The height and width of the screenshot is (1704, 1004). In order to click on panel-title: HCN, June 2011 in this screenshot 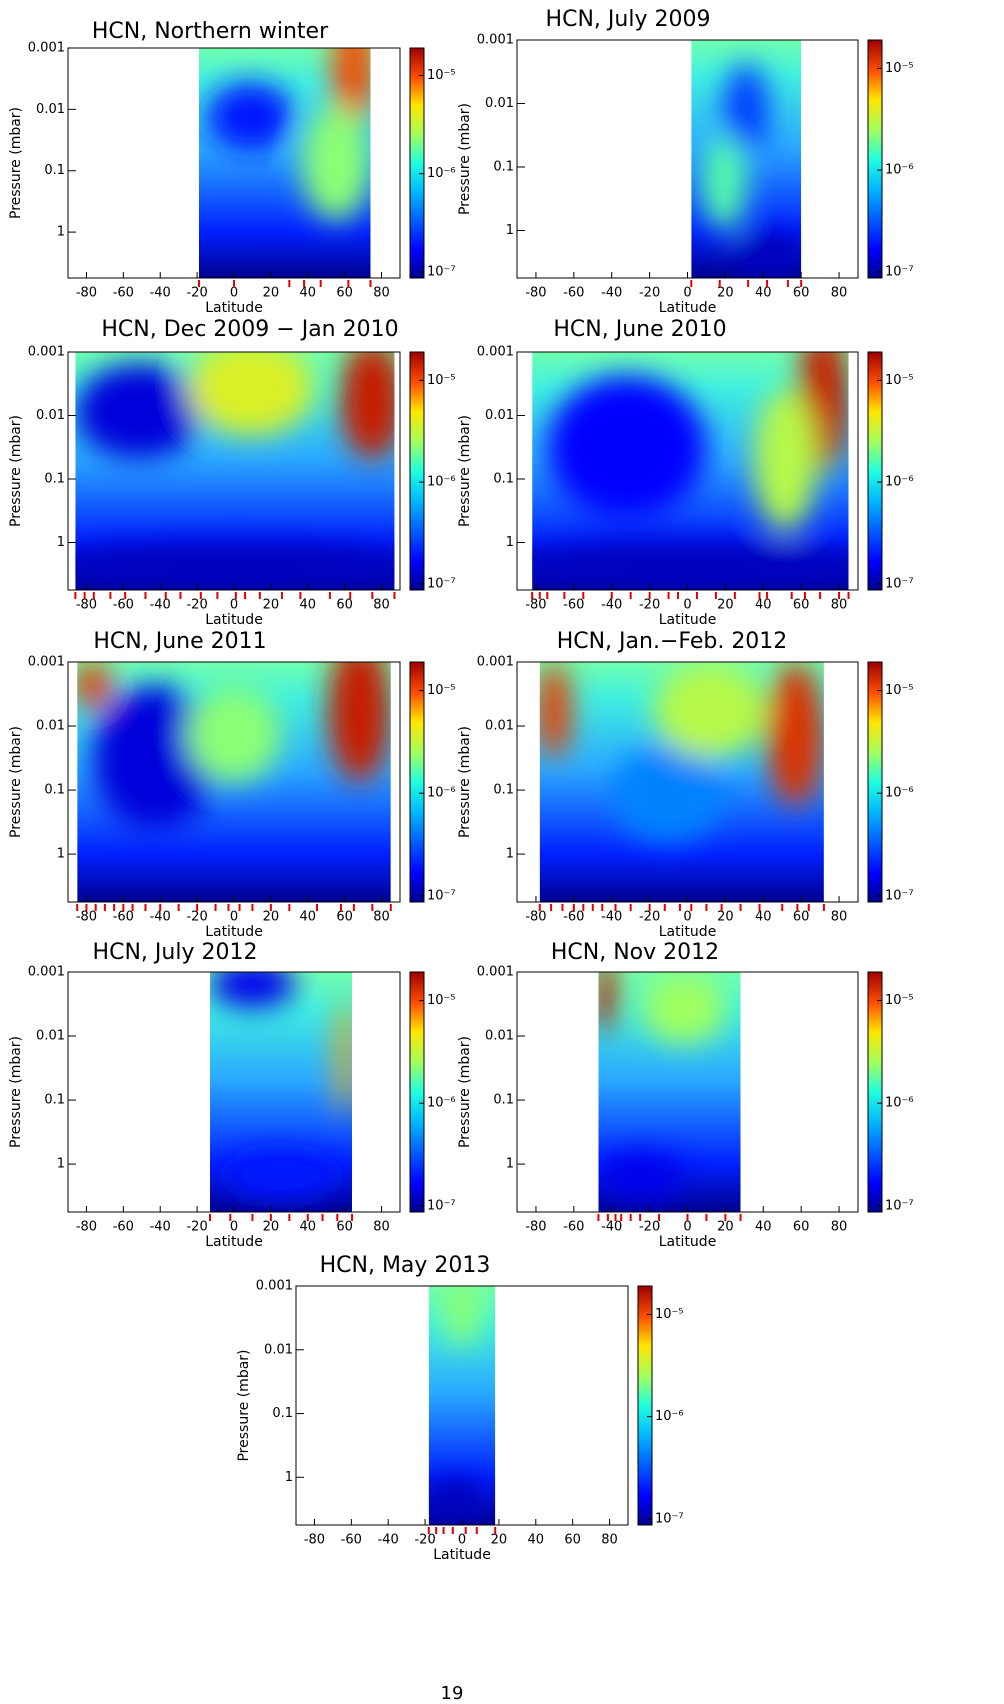, I will do `click(179, 641)`.